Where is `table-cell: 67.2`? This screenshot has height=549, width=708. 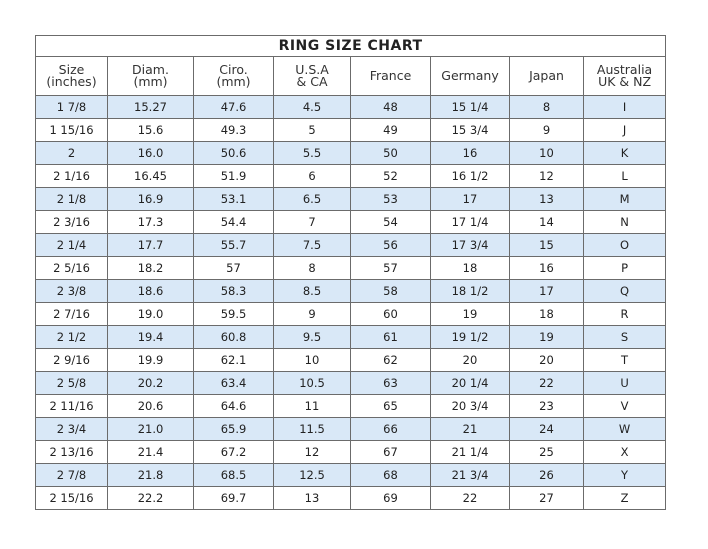 table-cell: 67.2 is located at coordinates (233, 452).